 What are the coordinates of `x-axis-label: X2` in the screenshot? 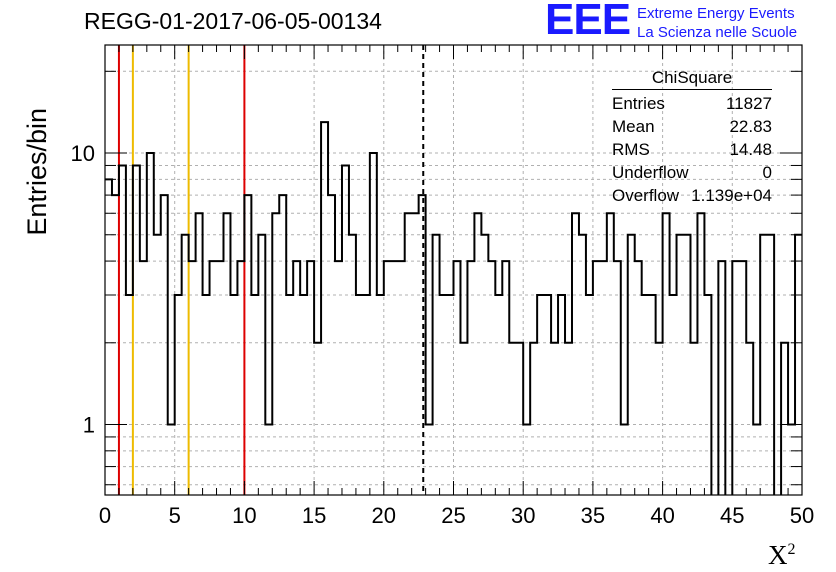 It's located at (782, 555).